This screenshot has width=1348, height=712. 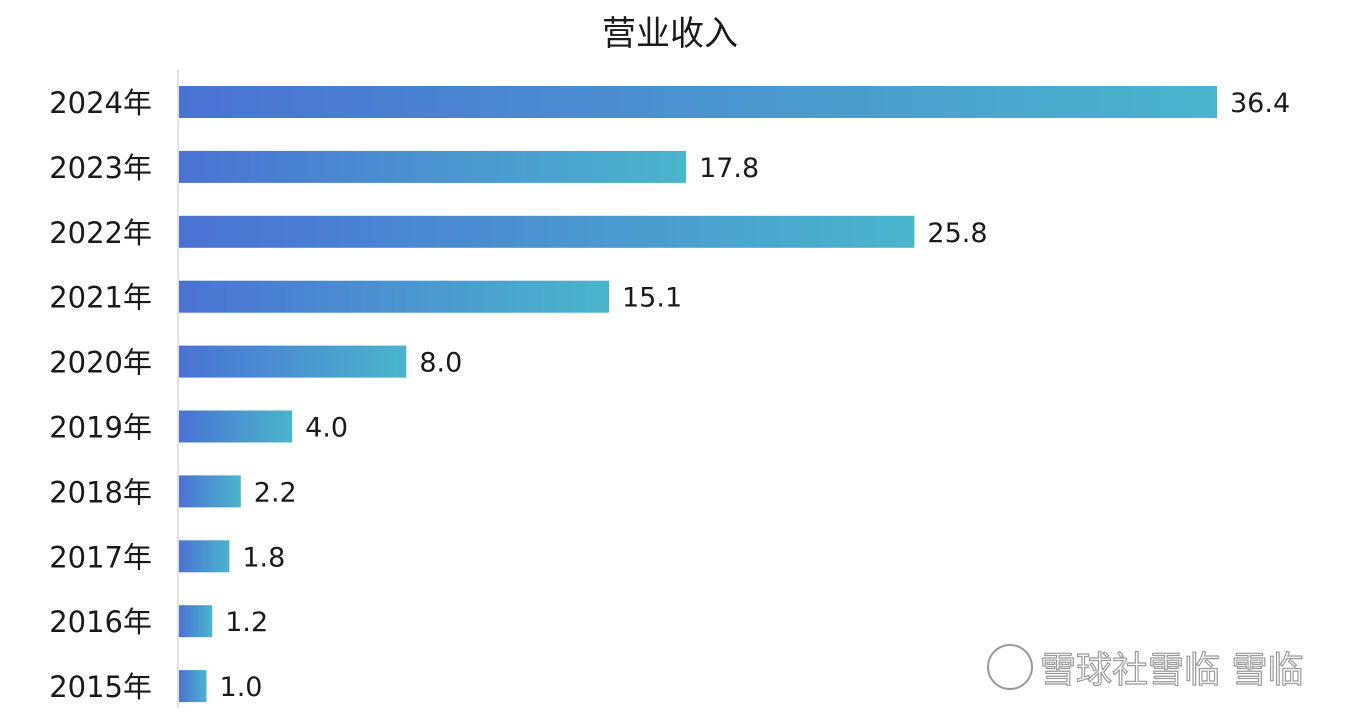 What do you see at coordinates (100, 233) in the screenshot?
I see `y-tick-label-2: 2022年` at bounding box center [100, 233].